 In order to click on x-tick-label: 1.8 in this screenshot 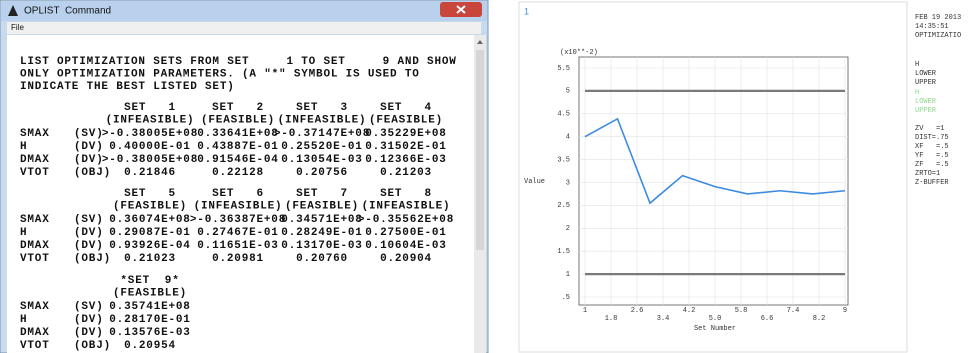, I will do `click(611, 319)`.